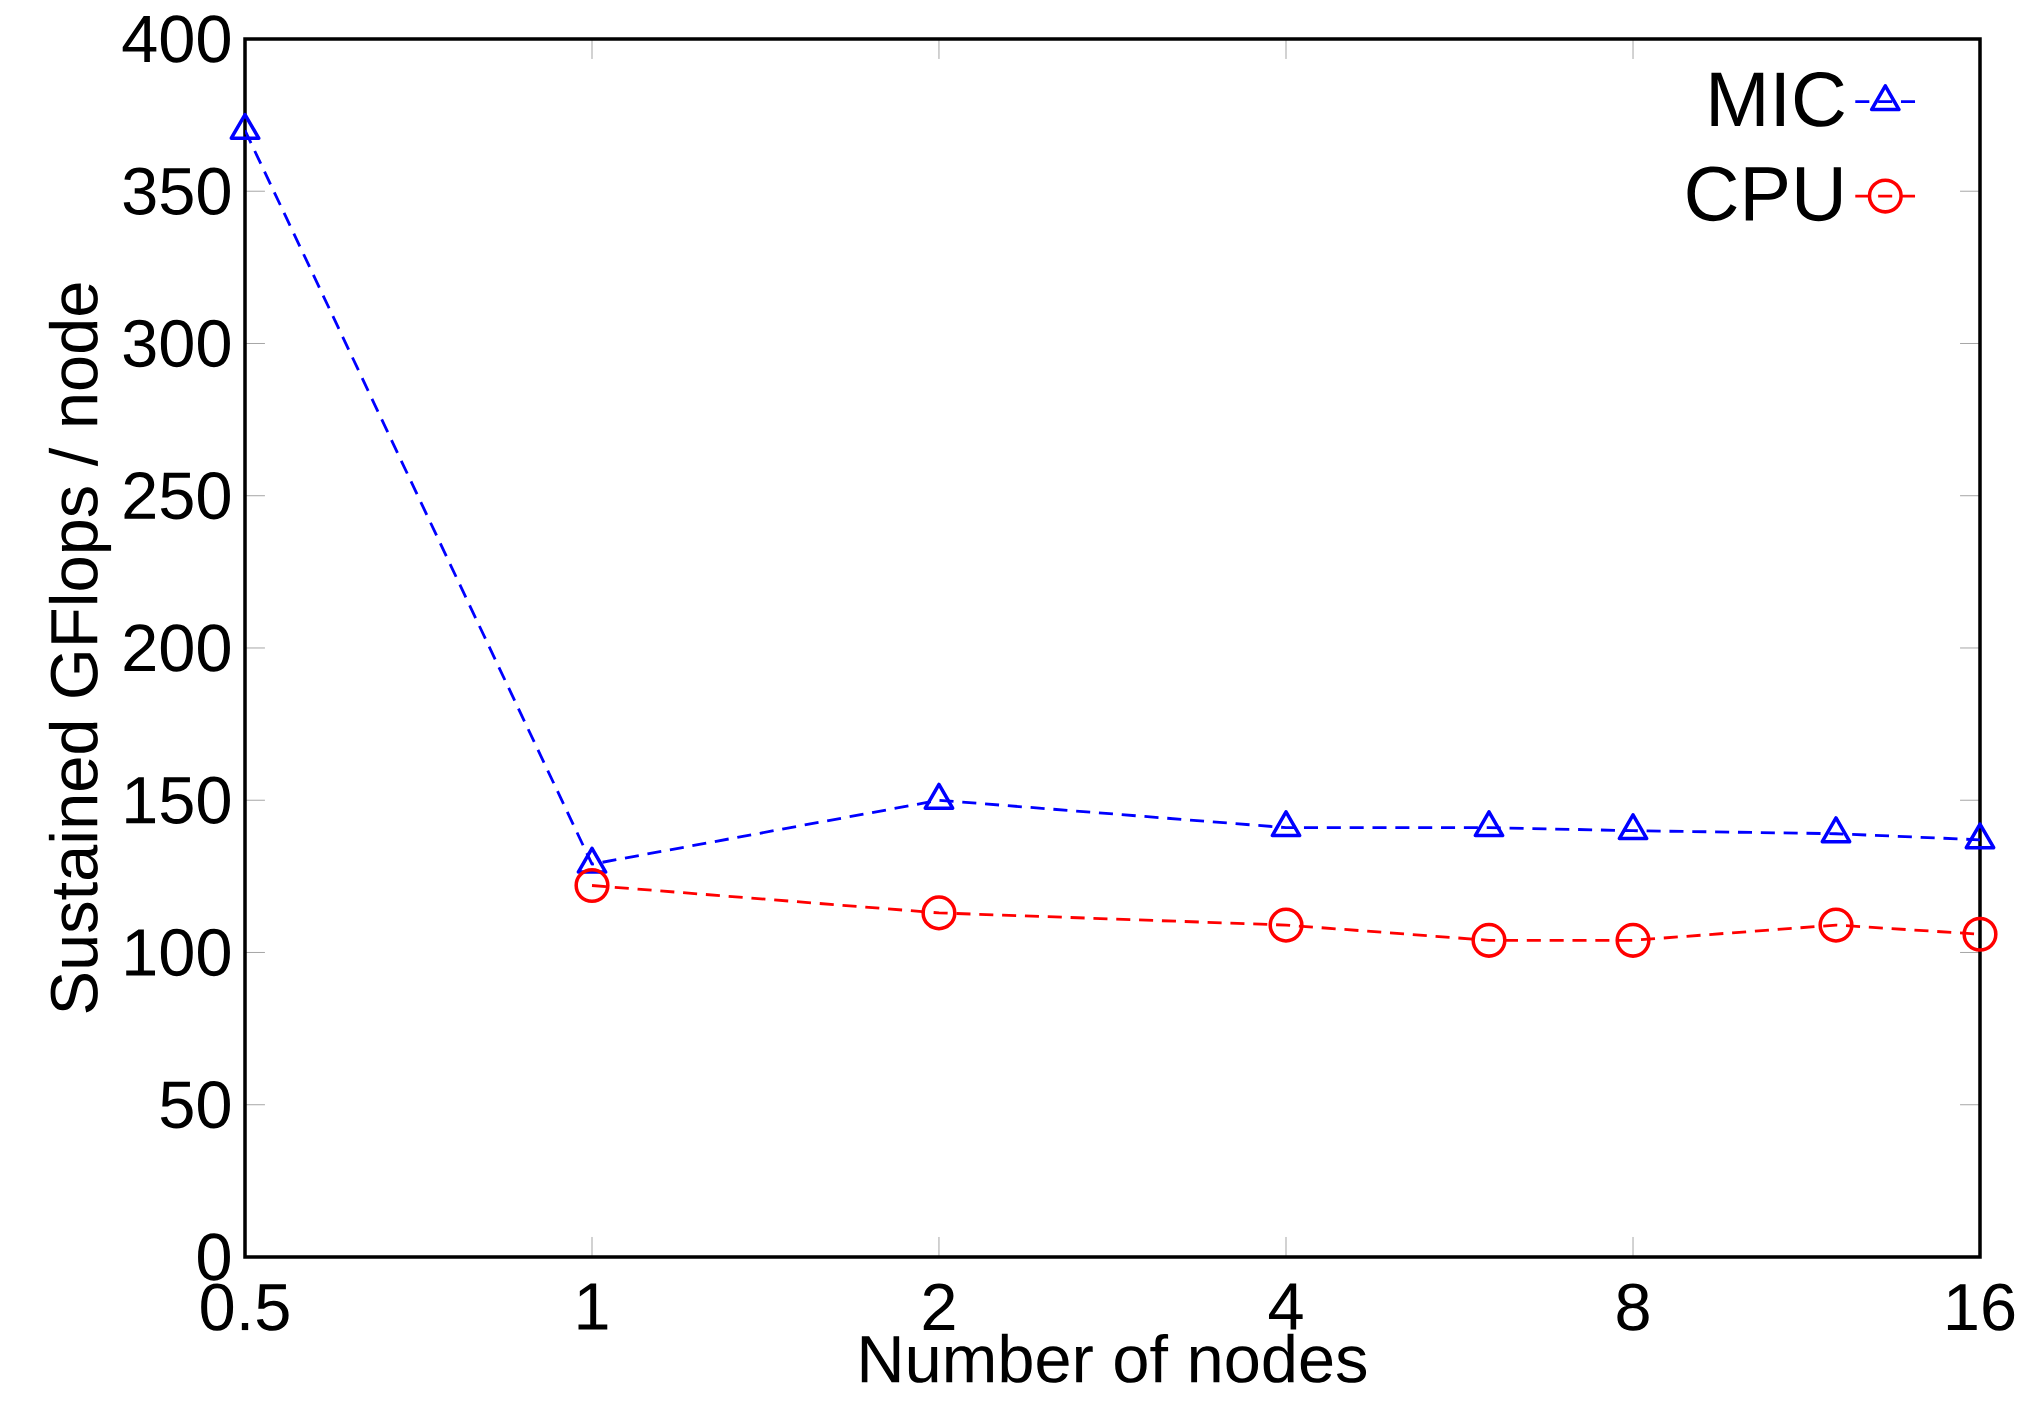 This screenshot has height=1415, width=2026. What do you see at coordinates (1777, 99) in the screenshot?
I see `legend-label: MIC` at bounding box center [1777, 99].